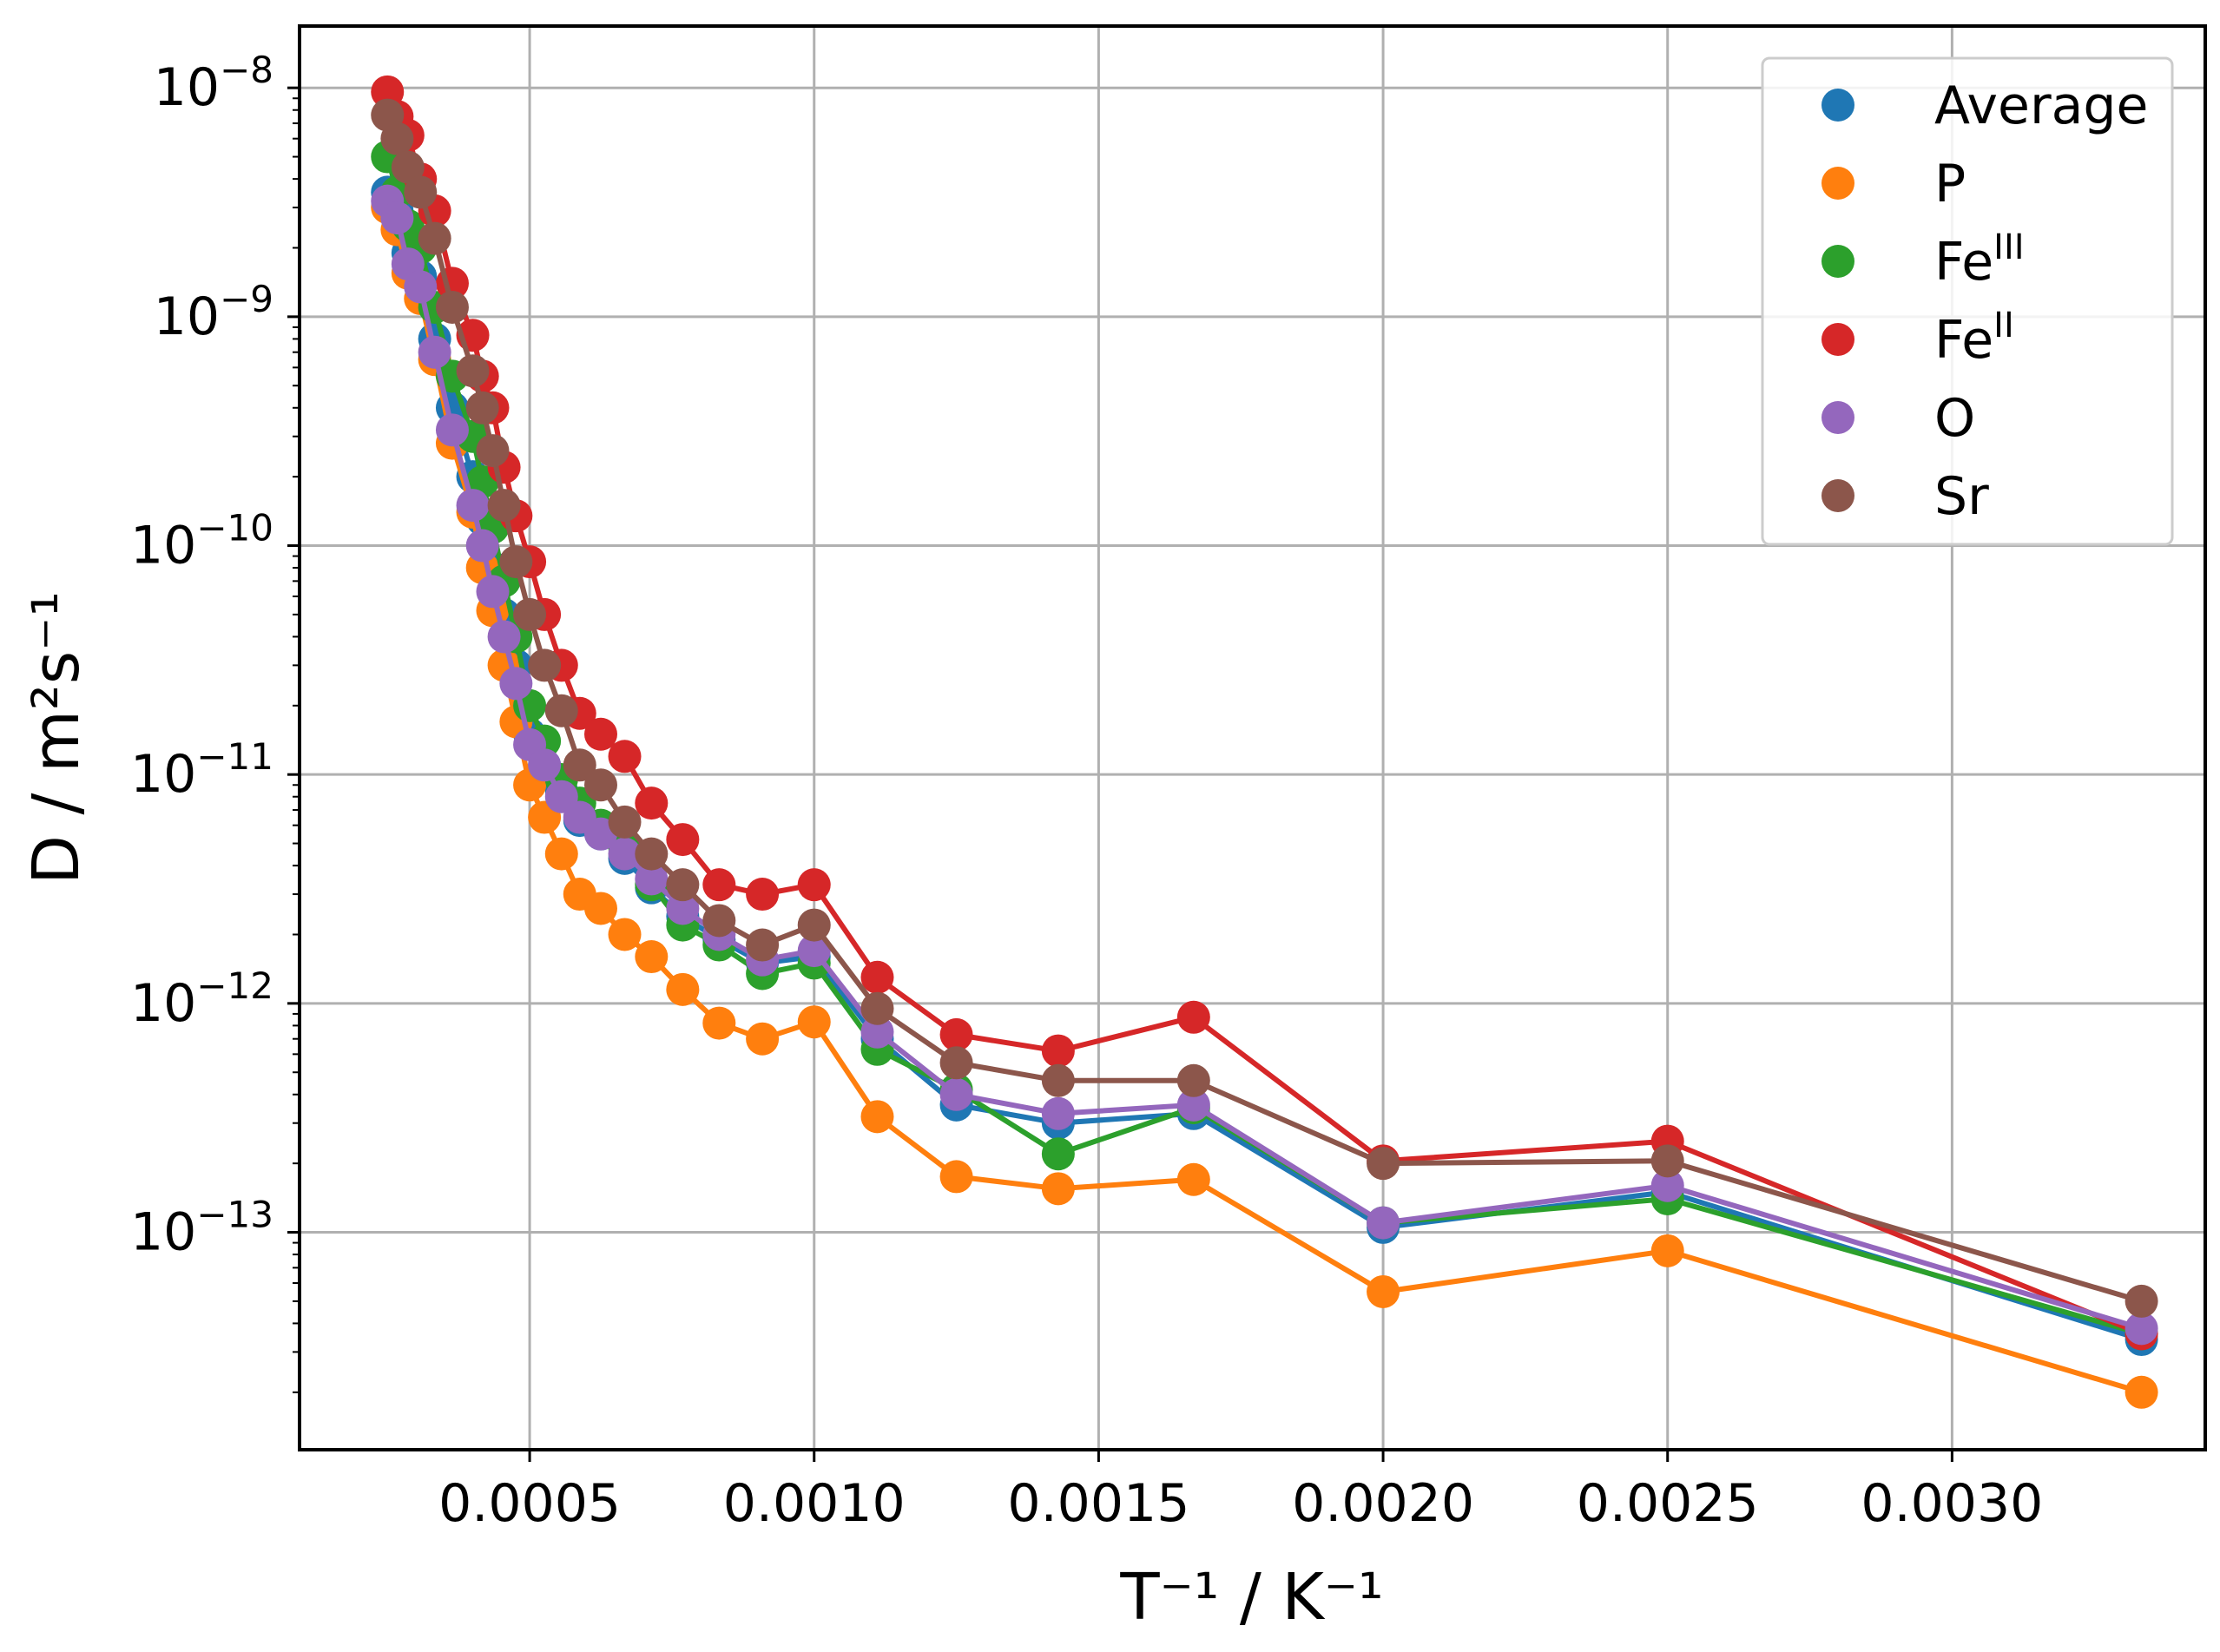  Describe the element at coordinates (1954, 418) in the screenshot. I see `legend-label-base: O` at that location.